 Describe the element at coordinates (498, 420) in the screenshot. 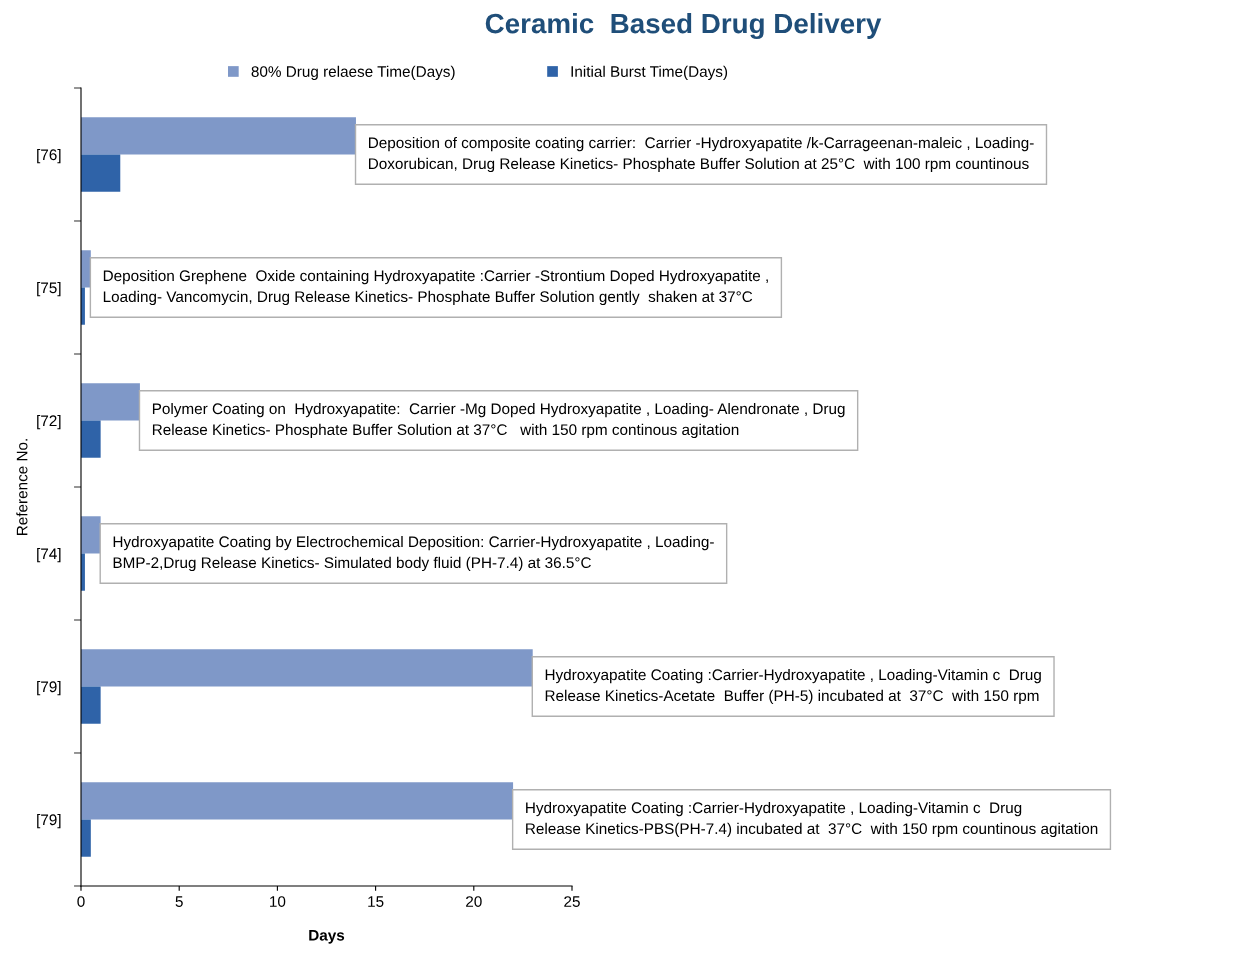

I see `annotation: Polymer Coating on Hydroxyapatite: Carrier -Mg Doped Hydroxyapatite , Loading- Alendronate , Drug Release Kinetics- Phosphate Buffer Solution at 37°C with 150 rpm continous agitation` at that location.